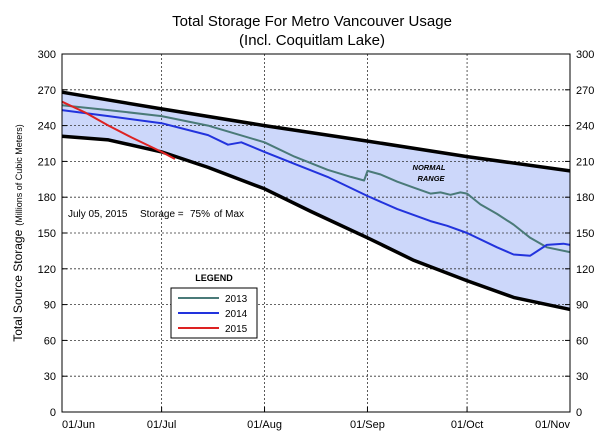 This screenshot has width=610, height=448. What do you see at coordinates (47, 270) in the screenshot?
I see `y-tick-label-left: 120` at bounding box center [47, 270].